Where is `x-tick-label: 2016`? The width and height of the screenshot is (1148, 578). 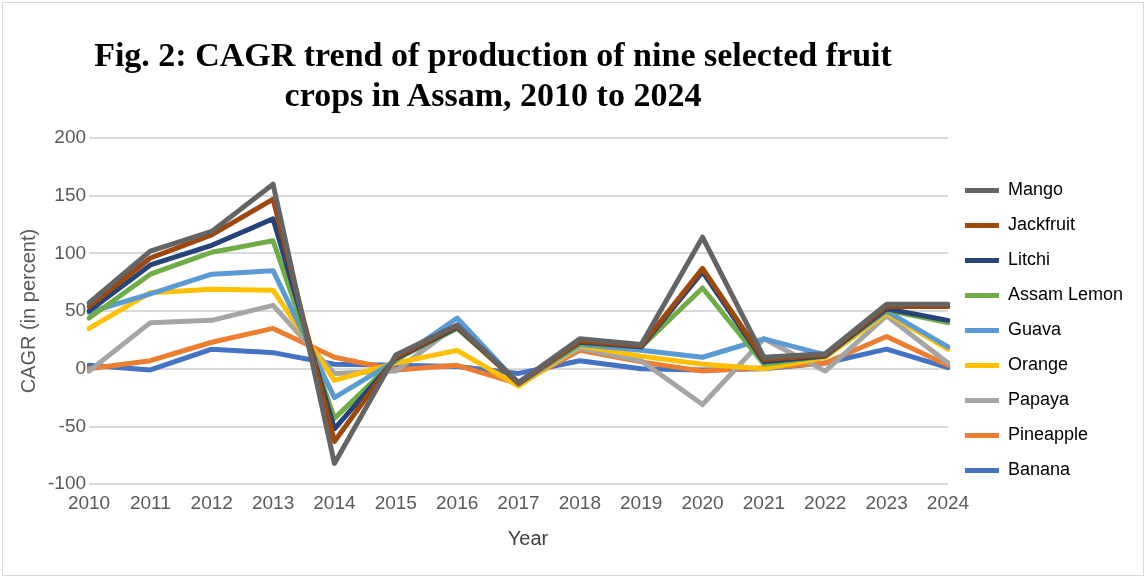
x-tick-label: 2016 is located at coordinates (457, 502).